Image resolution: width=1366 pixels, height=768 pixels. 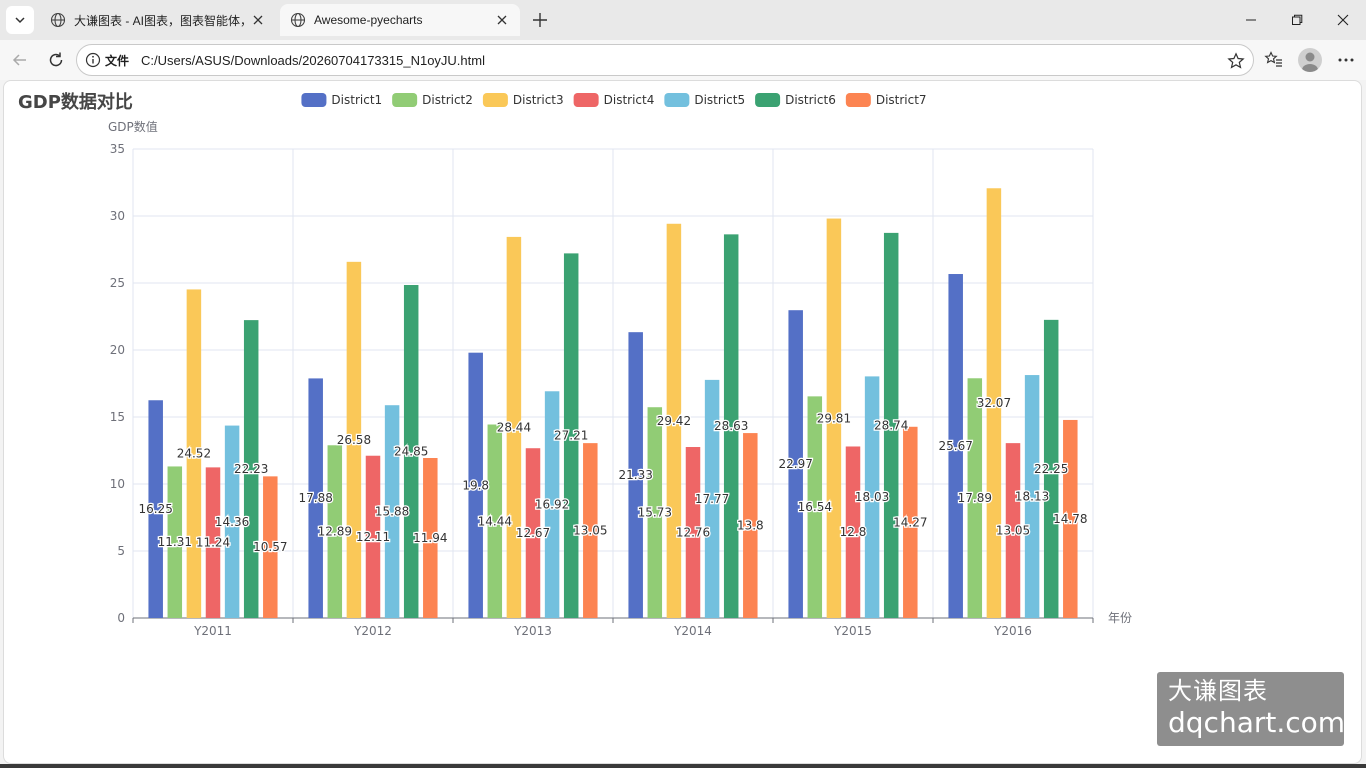 I want to click on bottom-edge, so click(x=683, y=766).